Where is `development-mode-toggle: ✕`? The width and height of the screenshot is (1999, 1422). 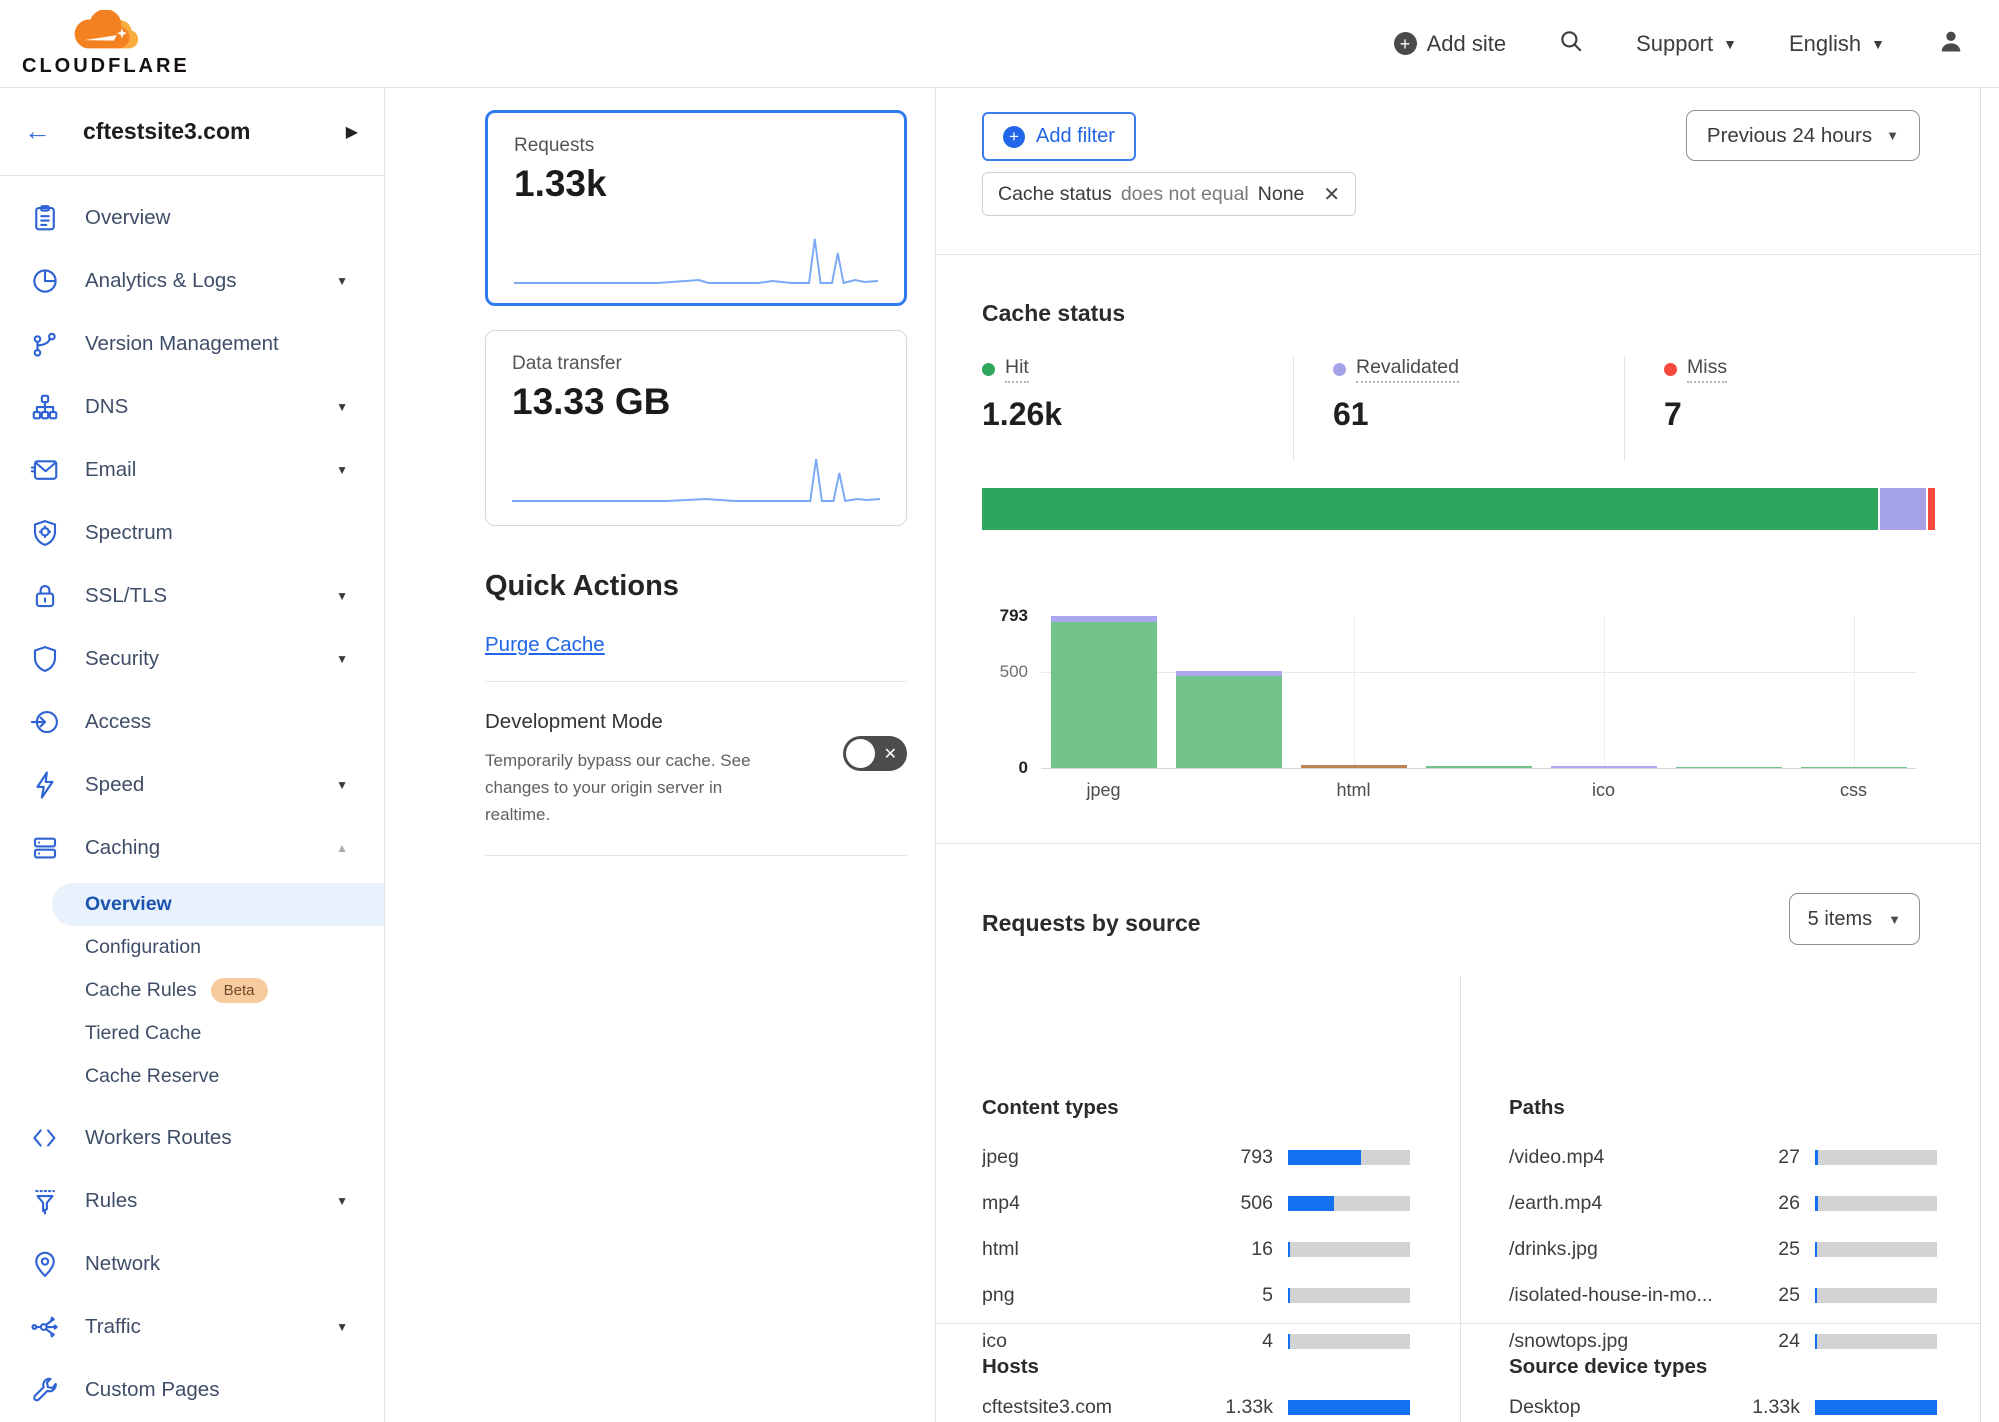 development-mode-toggle: ✕ is located at coordinates (875, 753).